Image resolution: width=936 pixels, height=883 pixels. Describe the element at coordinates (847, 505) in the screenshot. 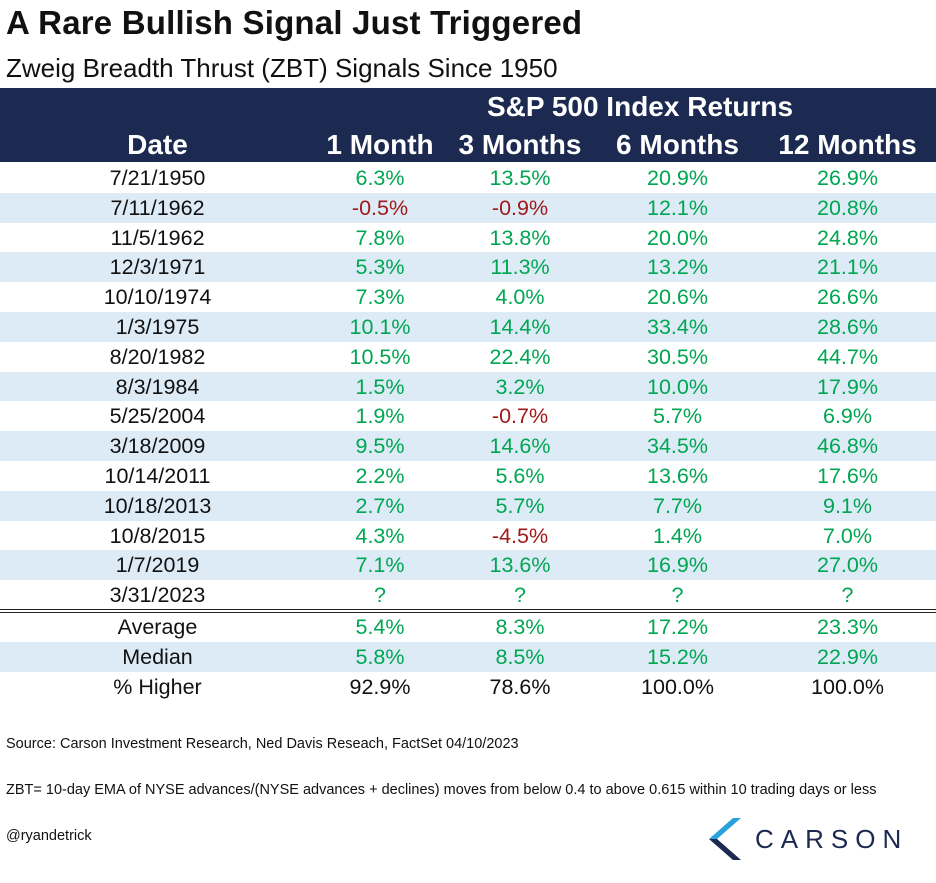

I see `table-value-cell: 9.1%` at that location.